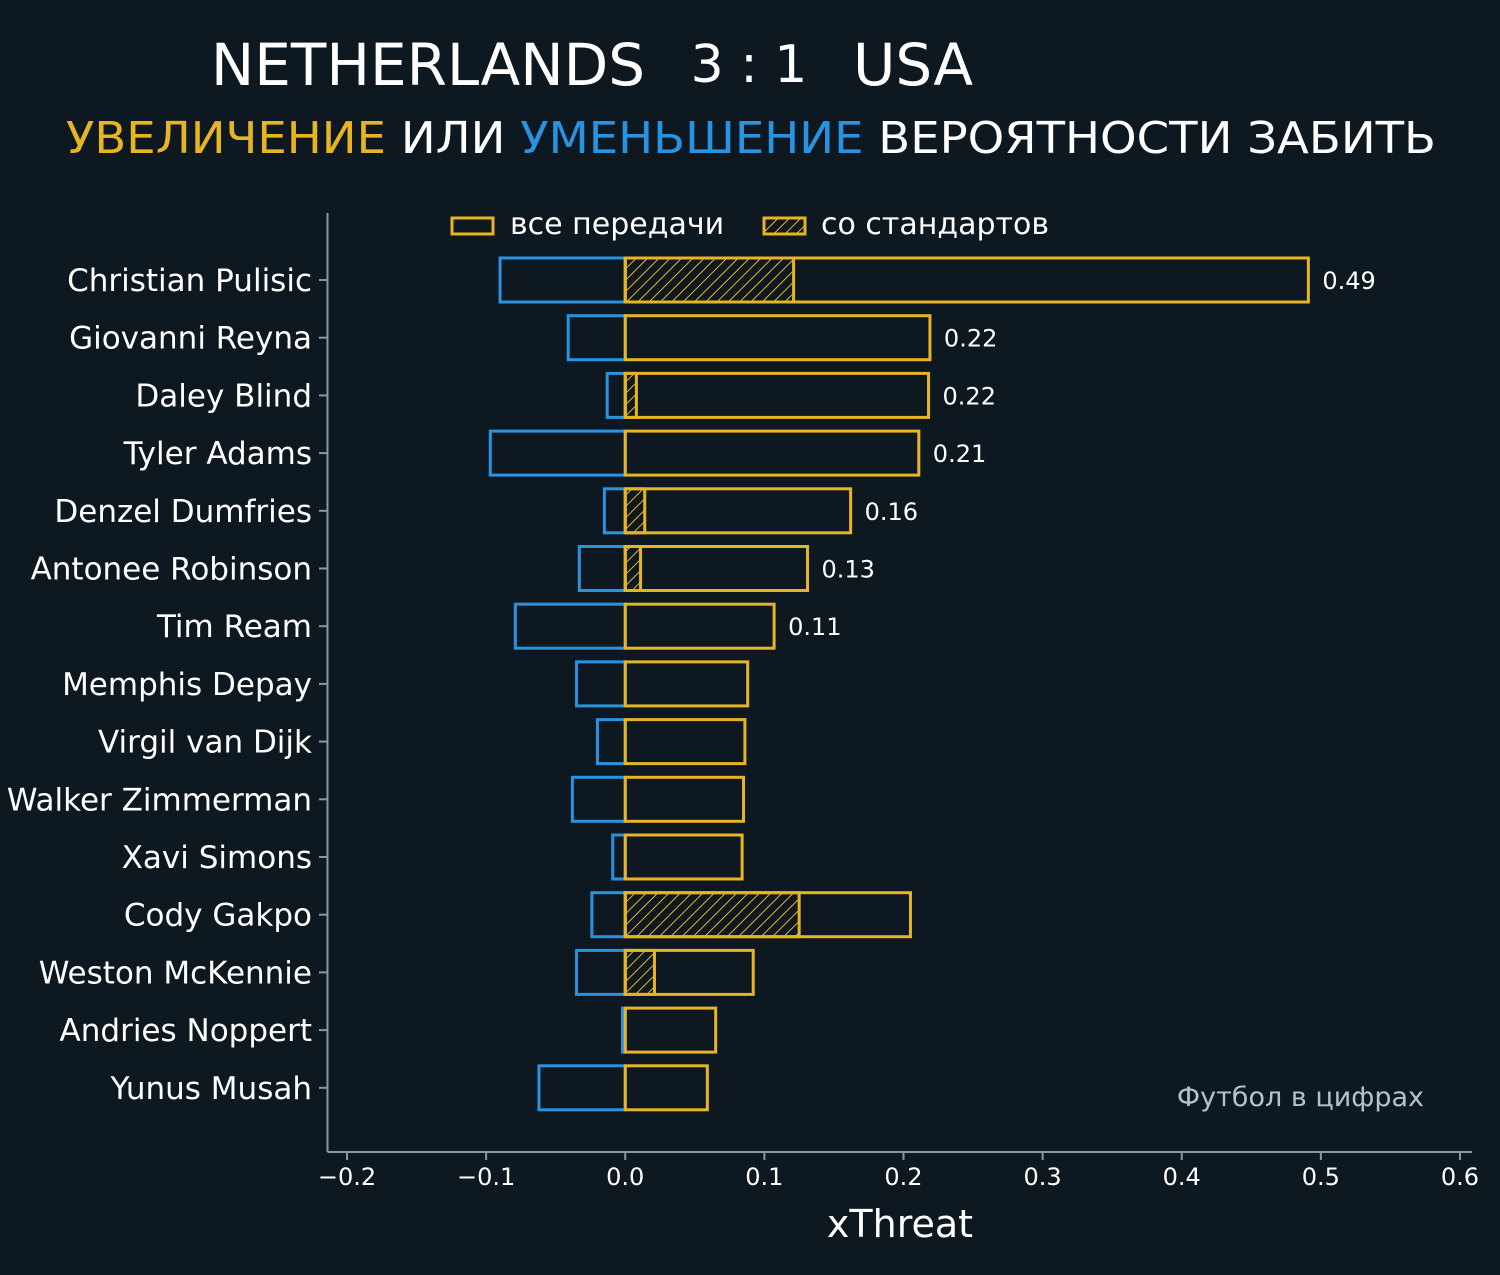 The width and height of the screenshot is (1500, 1275). Describe the element at coordinates (187, 685) in the screenshot. I see `player-name-label: Memphis Depay` at that location.